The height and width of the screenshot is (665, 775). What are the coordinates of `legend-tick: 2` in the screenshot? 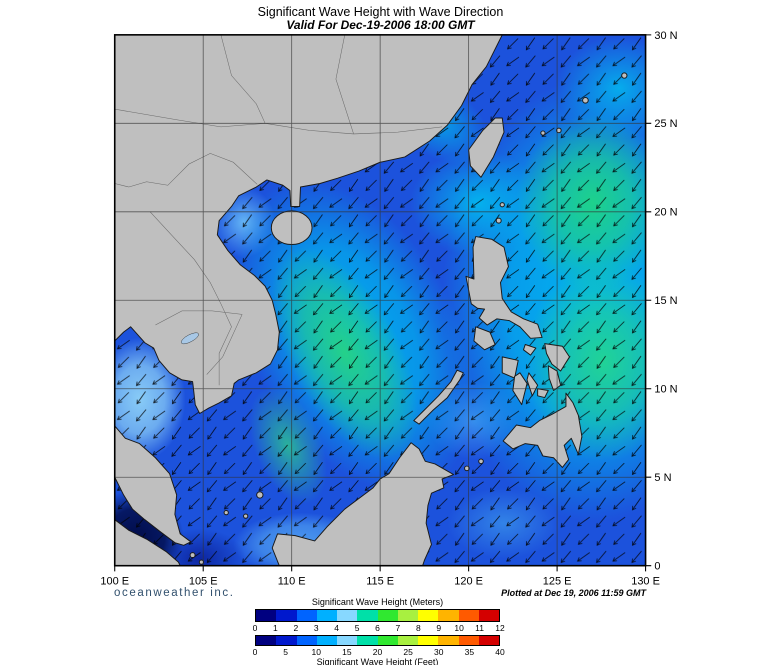 It's located at (296, 628).